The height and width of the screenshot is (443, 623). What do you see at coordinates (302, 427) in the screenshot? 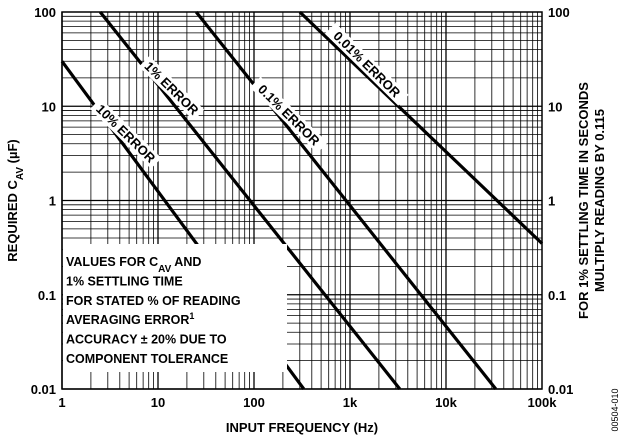
I see `x-axis-title: INPUT FREQUENCY (Hz)` at bounding box center [302, 427].